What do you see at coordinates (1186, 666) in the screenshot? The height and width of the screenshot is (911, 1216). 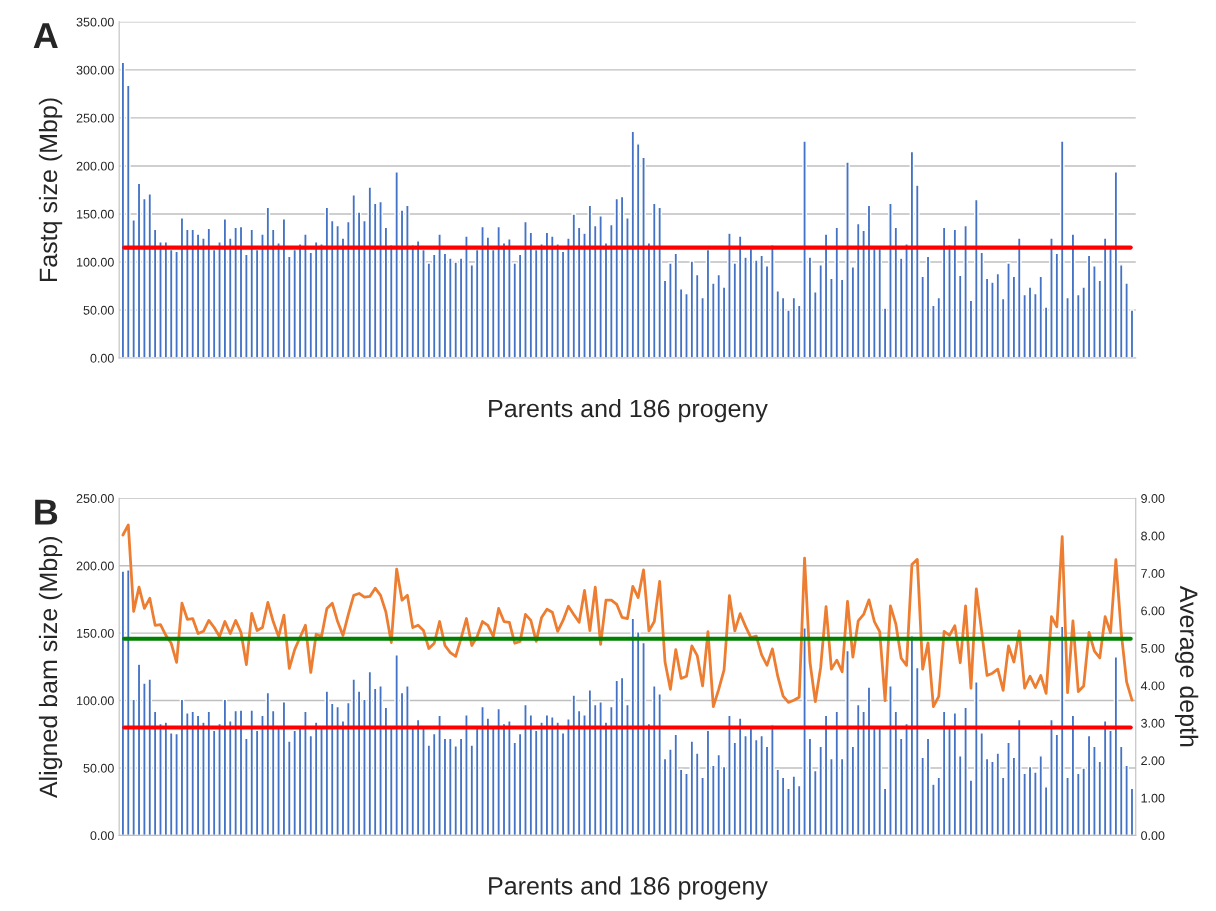 I see `y2-axis-title: Average depth` at bounding box center [1186, 666].